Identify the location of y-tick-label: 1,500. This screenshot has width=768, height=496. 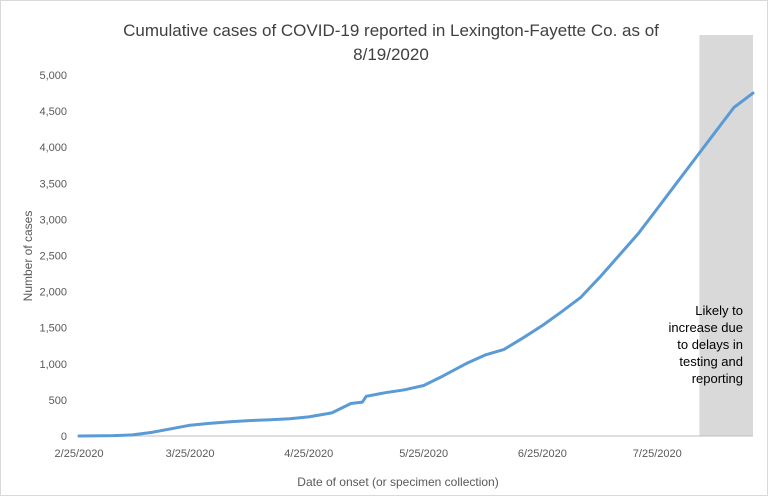
(53, 329).